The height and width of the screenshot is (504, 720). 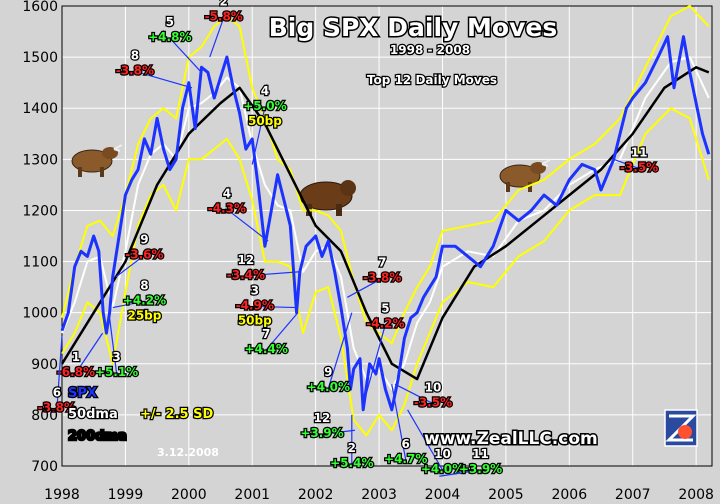 What do you see at coordinates (144, 300) in the screenshot?
I see `annotation-pct: +4.2%` at bounding box center [144, 300].